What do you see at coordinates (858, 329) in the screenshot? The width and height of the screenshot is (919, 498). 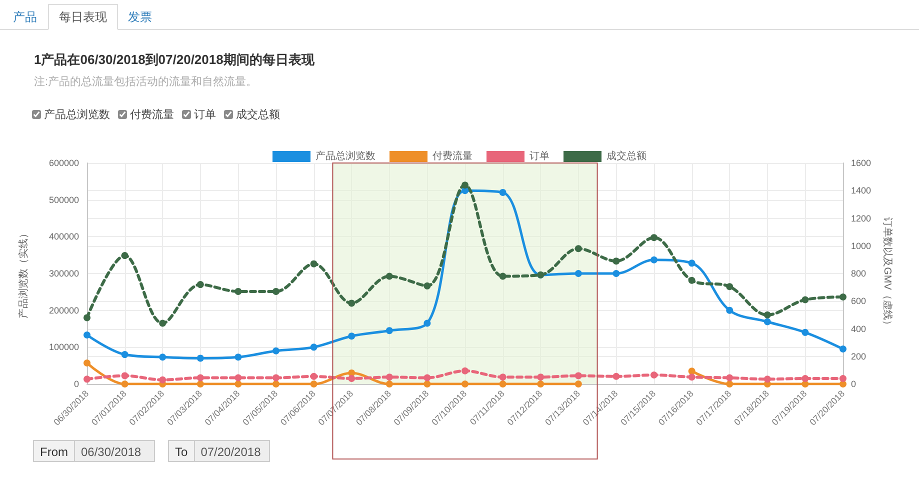 I see `y2-tick-label: 400` at bounding box center [858, 329].